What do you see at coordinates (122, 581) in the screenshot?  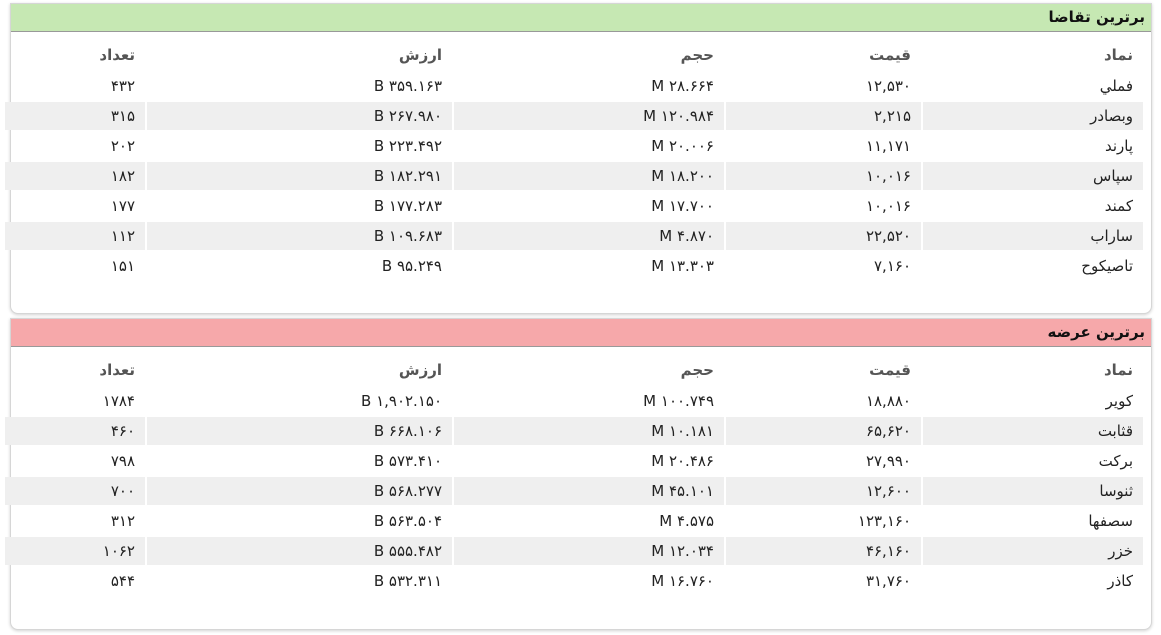 I see `table-cell: ۵۴۴` at bounding box center [122, 581].